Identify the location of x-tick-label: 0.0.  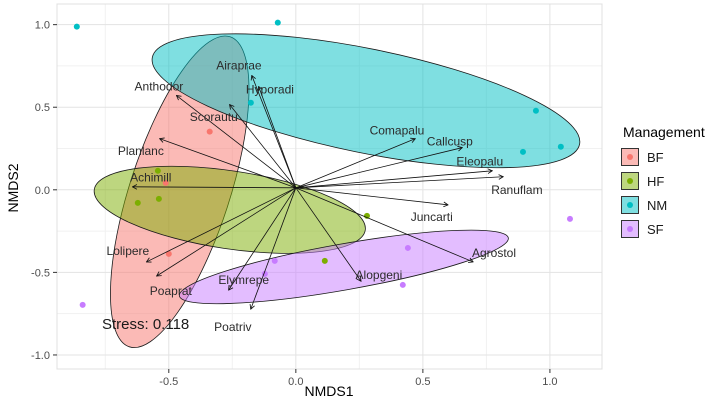
(295, 382).